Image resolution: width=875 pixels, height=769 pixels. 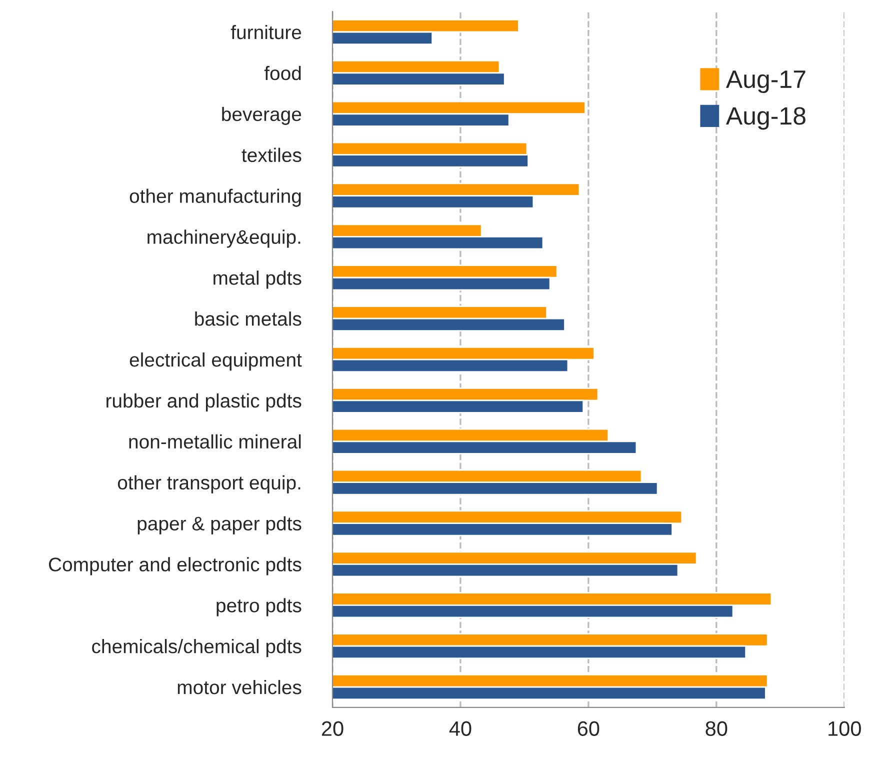 I want to click on legend-label: Aug-17, so click(x=766, y=82).